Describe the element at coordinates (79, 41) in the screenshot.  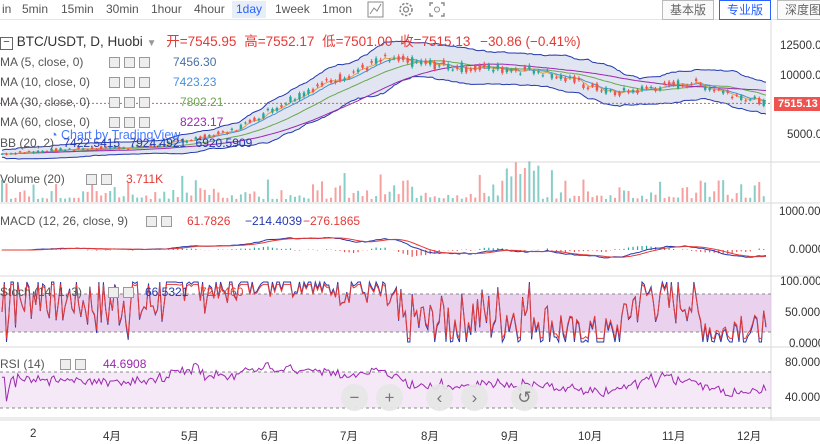
I see `symbol-title: BTC/USDT, D, Huobi` at that location.